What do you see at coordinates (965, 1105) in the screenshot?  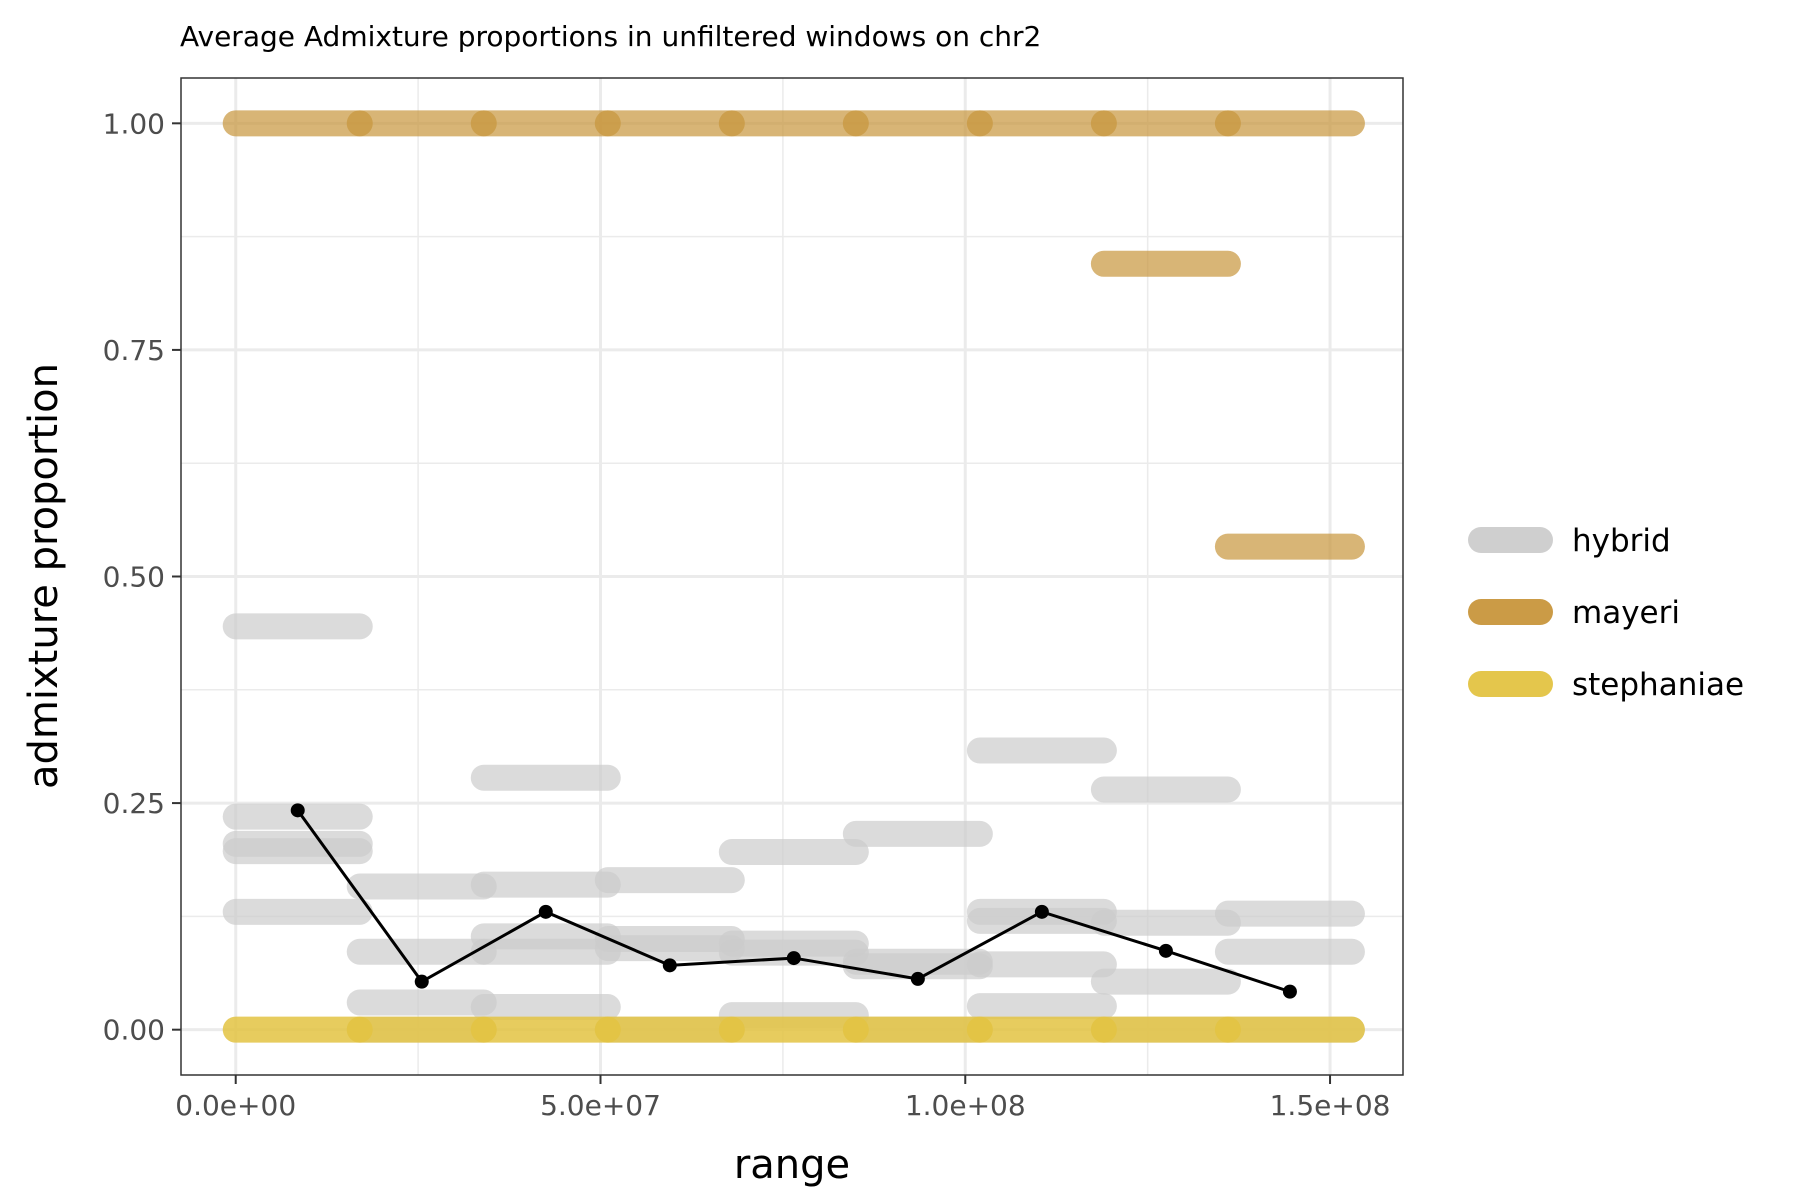 I see `x-tick-label: 1.0e+08` at bounding box center [965, 1105].